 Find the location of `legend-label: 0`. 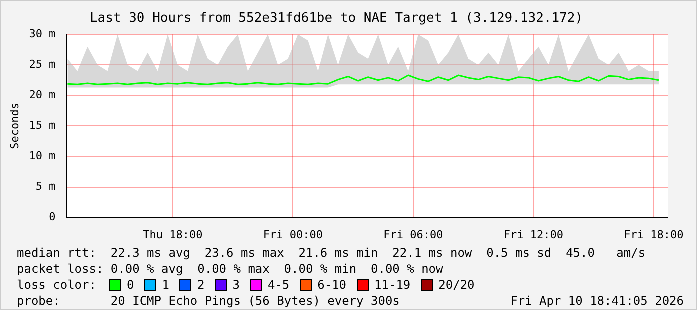

legend-label: 0 is located at coordinates (130, 285).